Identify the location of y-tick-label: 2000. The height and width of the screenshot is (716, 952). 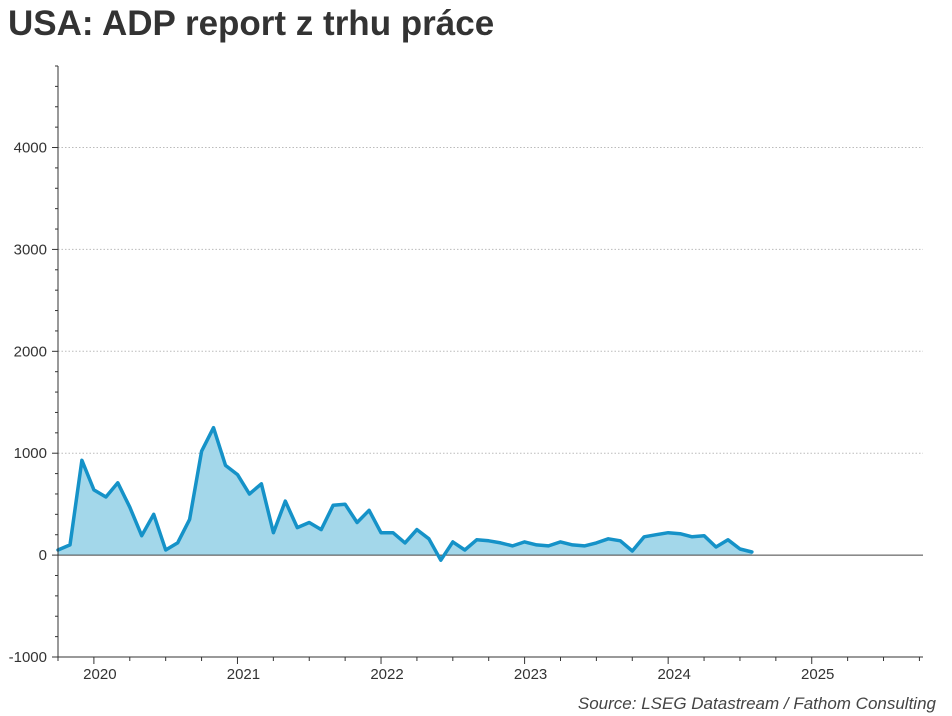
(30, 351).